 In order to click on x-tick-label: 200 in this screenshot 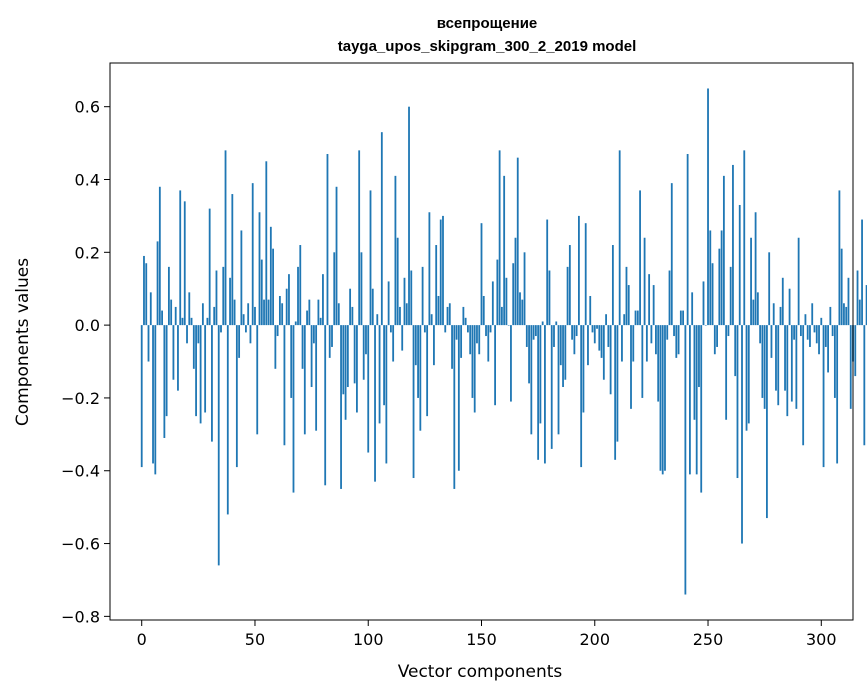, I will do `click(594, 639)`.